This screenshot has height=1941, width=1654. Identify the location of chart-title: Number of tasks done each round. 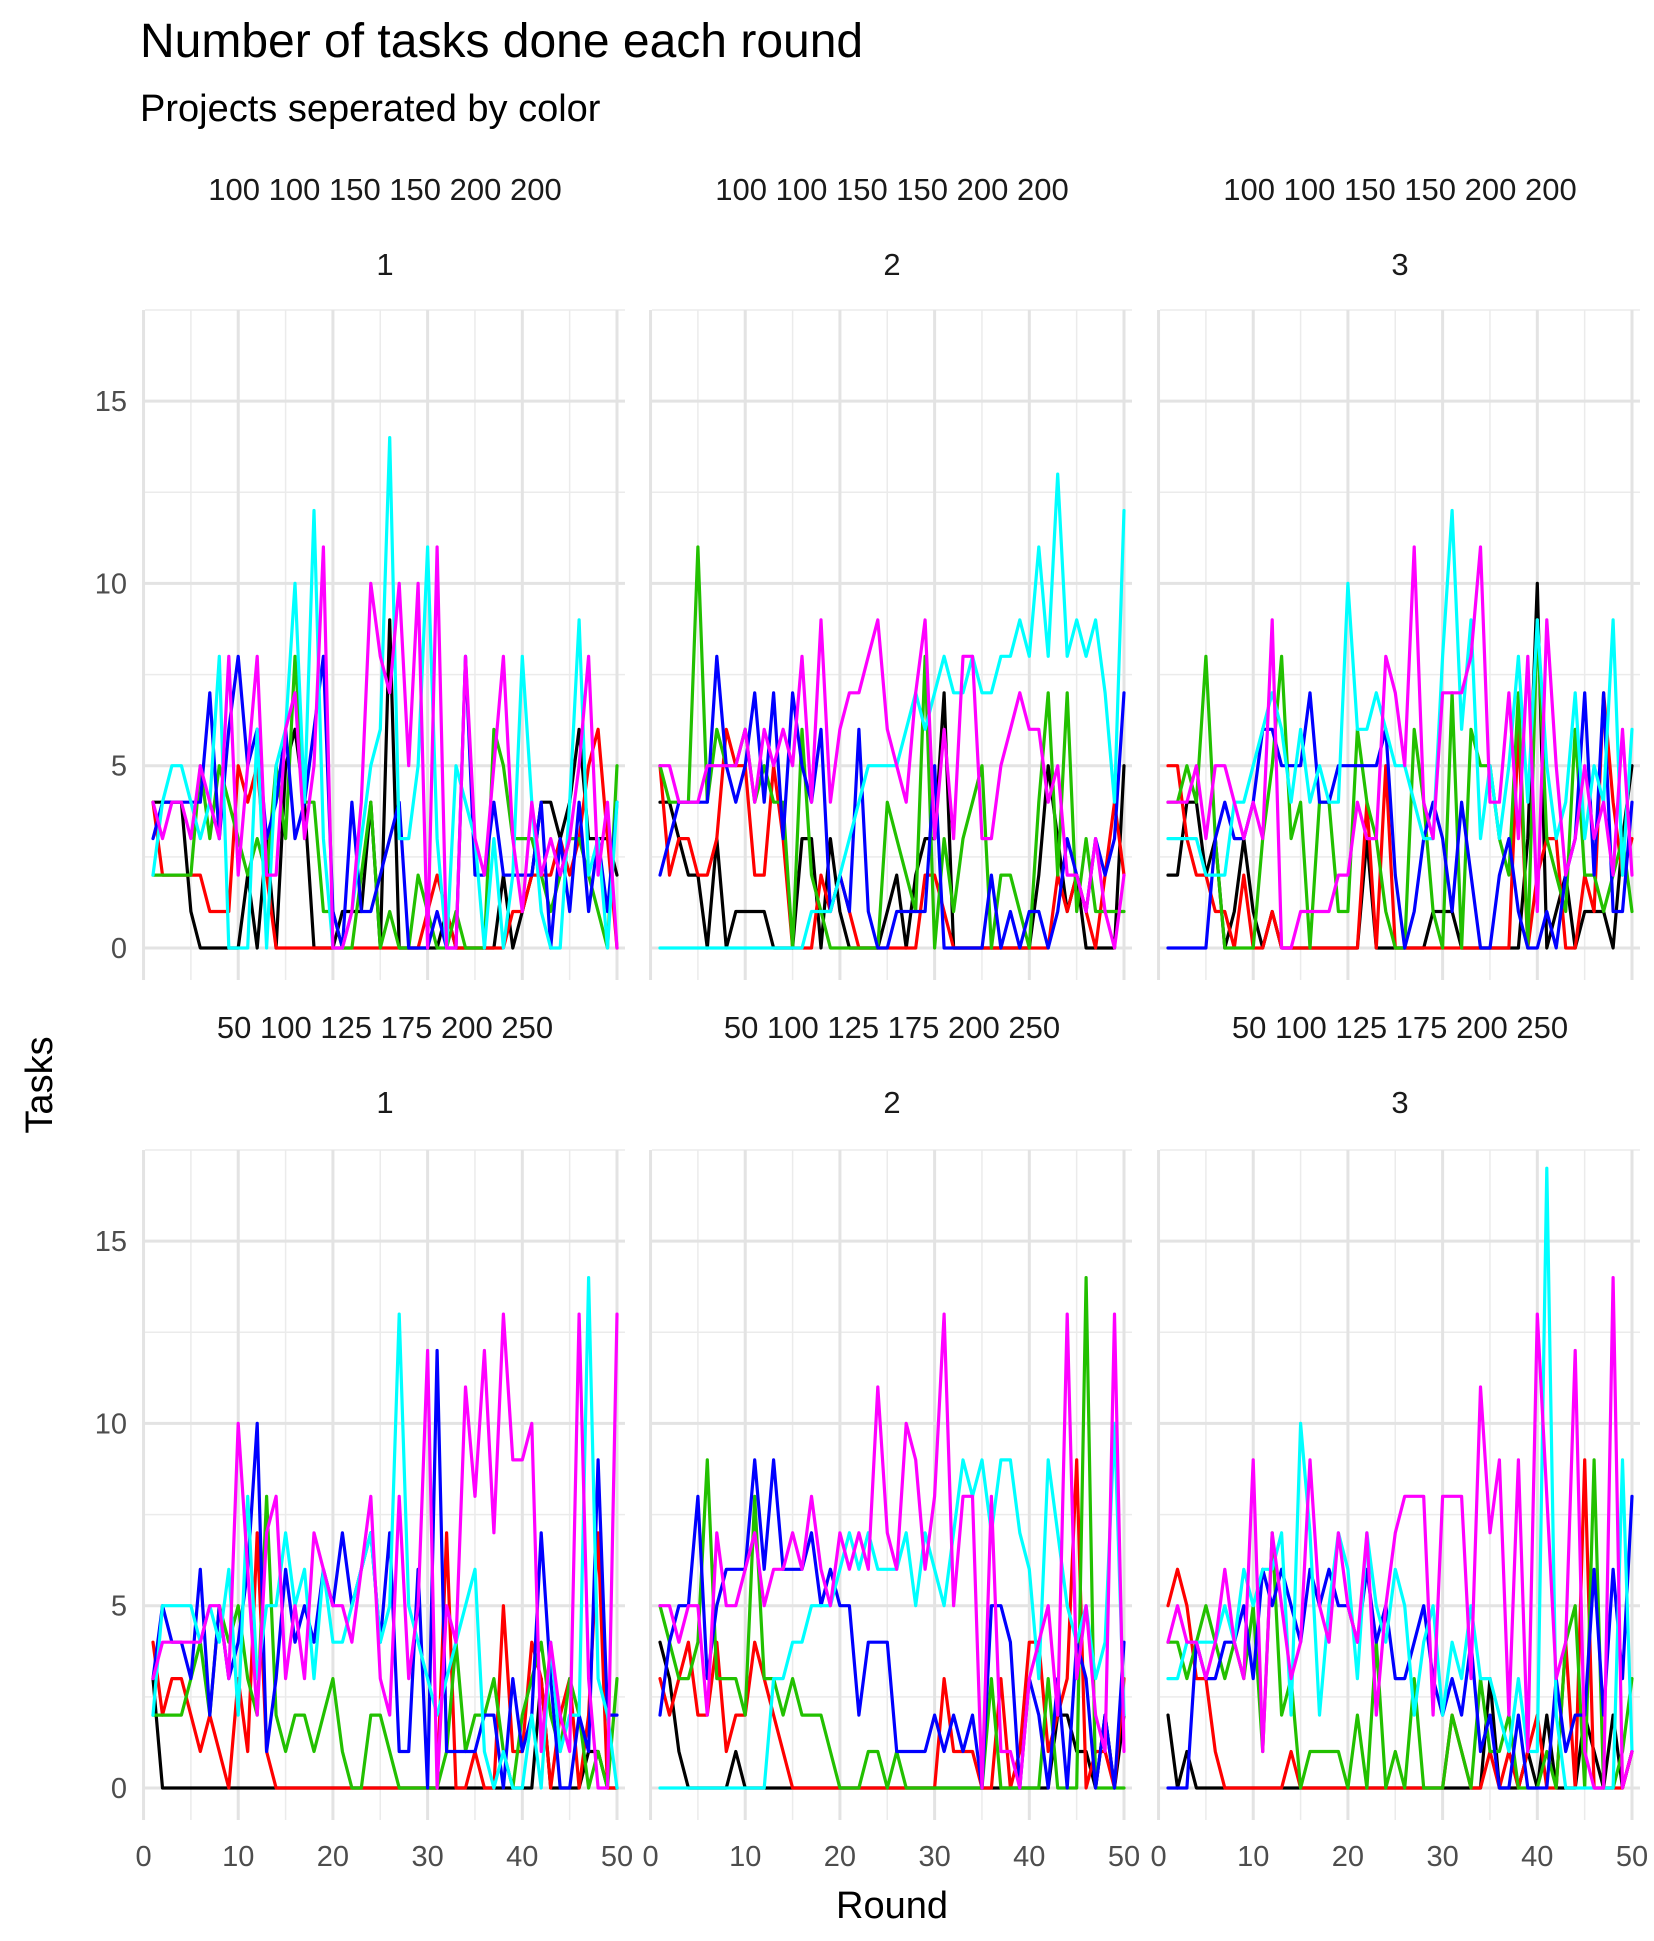
(502, 41).